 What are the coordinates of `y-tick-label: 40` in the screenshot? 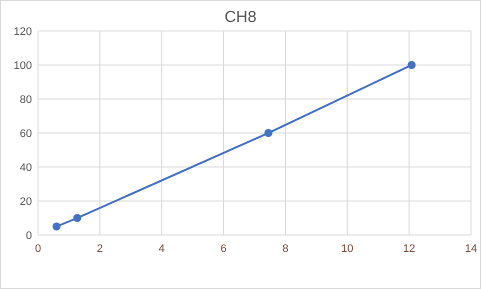 It's located at (26, 168).